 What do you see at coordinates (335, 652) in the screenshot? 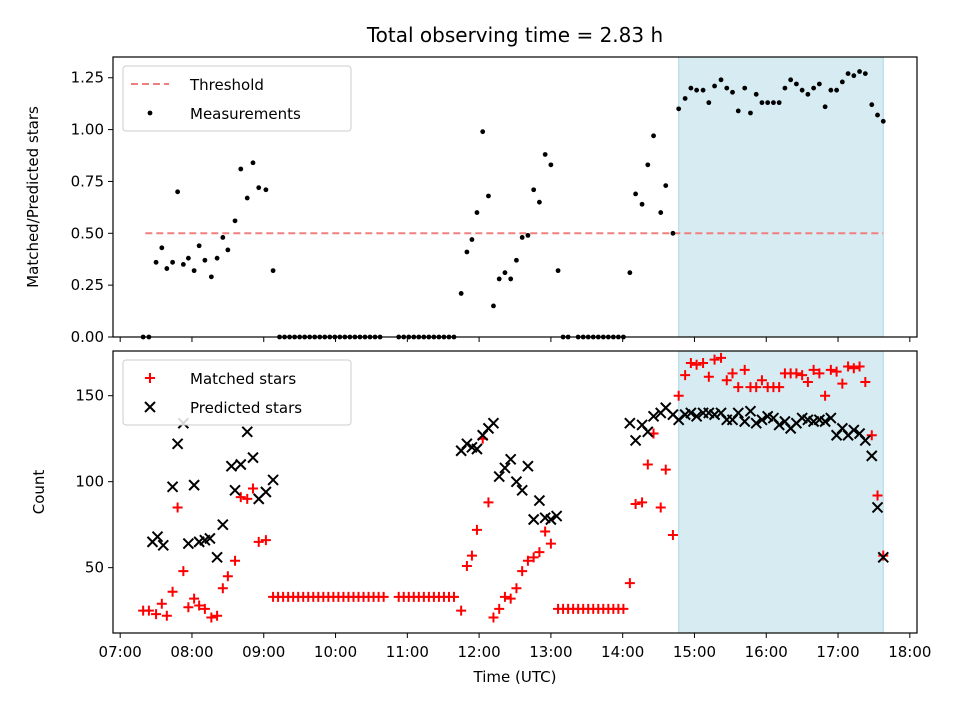
I see `x-tick-label: 10:00` at bounding box center [335, 652].